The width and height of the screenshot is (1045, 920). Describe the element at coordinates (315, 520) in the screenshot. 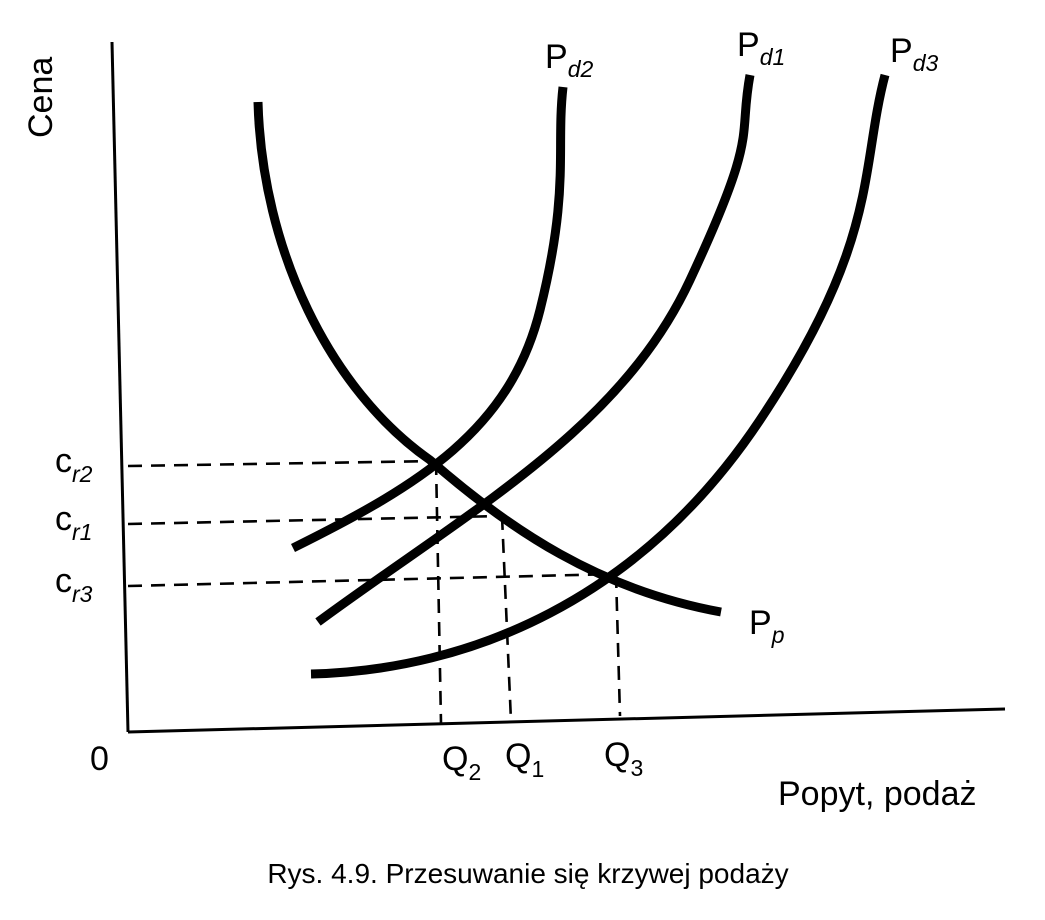

I see `guide-cr1-horizontal` at that location.